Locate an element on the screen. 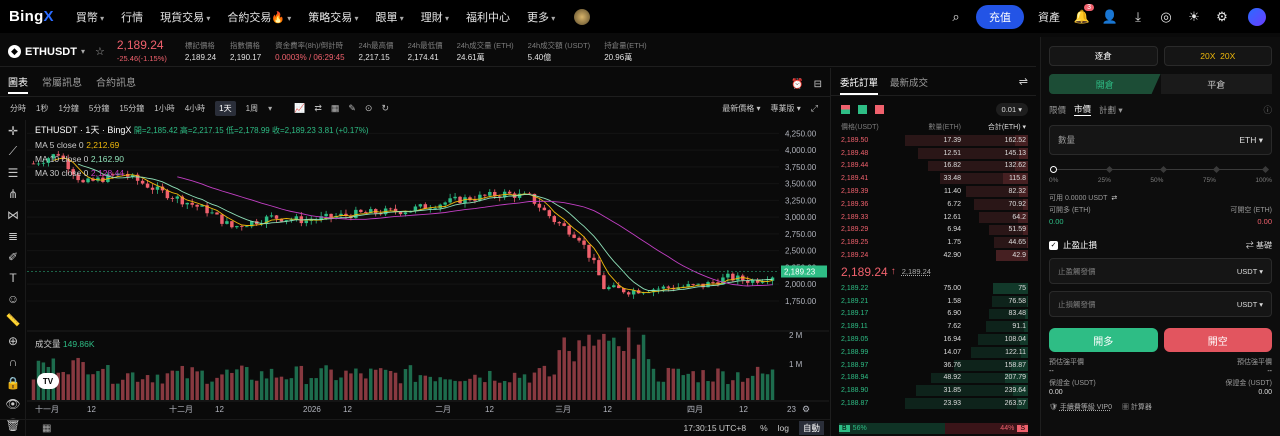  book-both-view-icon is located at coordinates (845, 109).